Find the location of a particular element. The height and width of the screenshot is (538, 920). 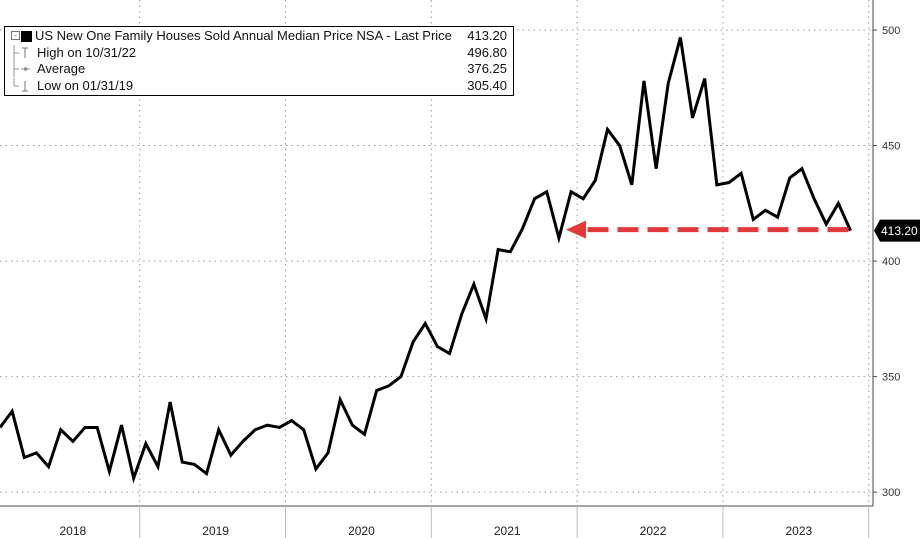

legend-low-value: 305.40 is located at coordinates (487, 85).